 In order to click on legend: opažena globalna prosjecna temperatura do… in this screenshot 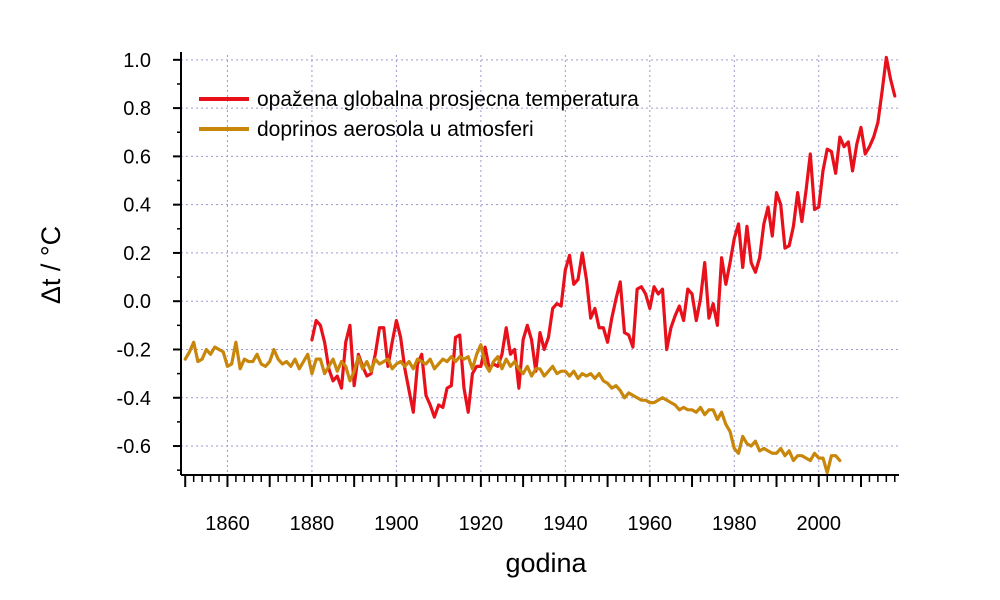, I will do `click(419, 114)`.